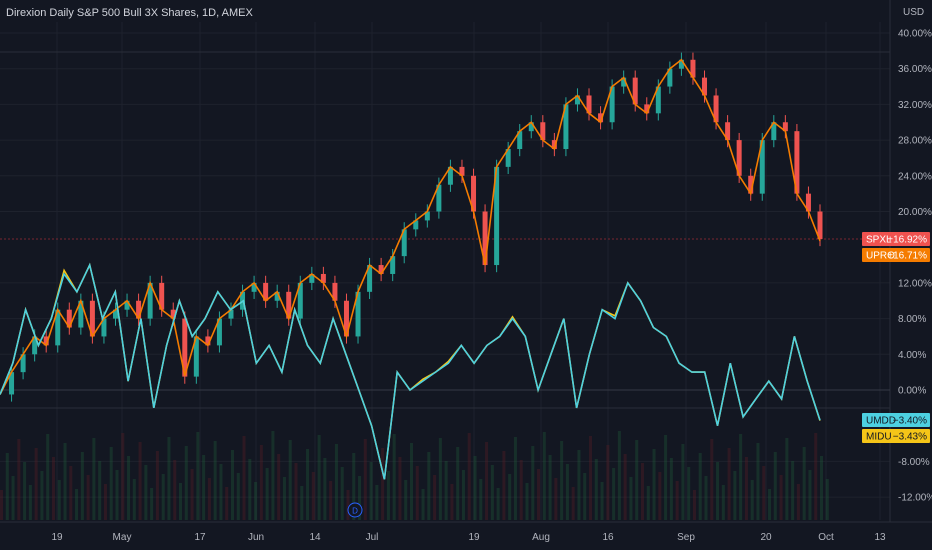 This screenshot has width=932, height=550. What do you see at coordinates (355, 510) in the screenshot?
I see `dividend-marker` at bounding box center [355, 510].